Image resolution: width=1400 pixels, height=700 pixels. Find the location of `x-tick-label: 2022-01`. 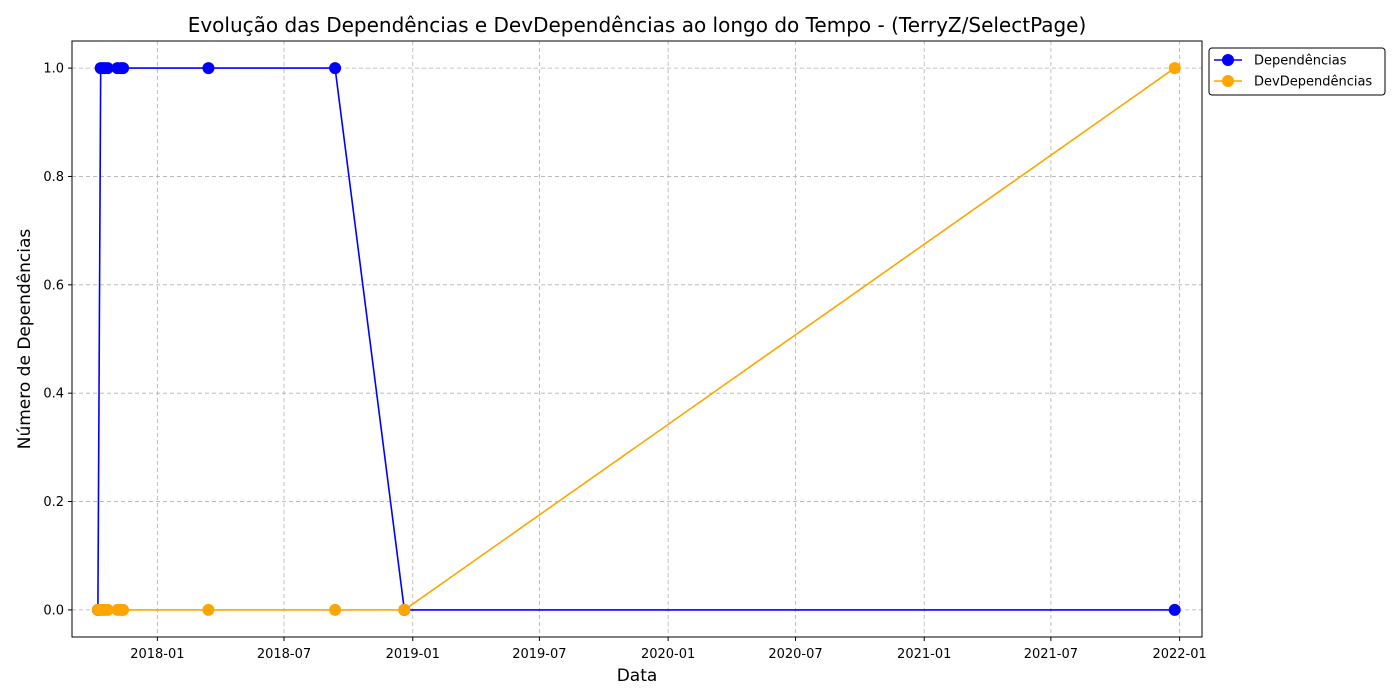

x-tick-label: 2022-01 is located at coordinates (1179, 654).